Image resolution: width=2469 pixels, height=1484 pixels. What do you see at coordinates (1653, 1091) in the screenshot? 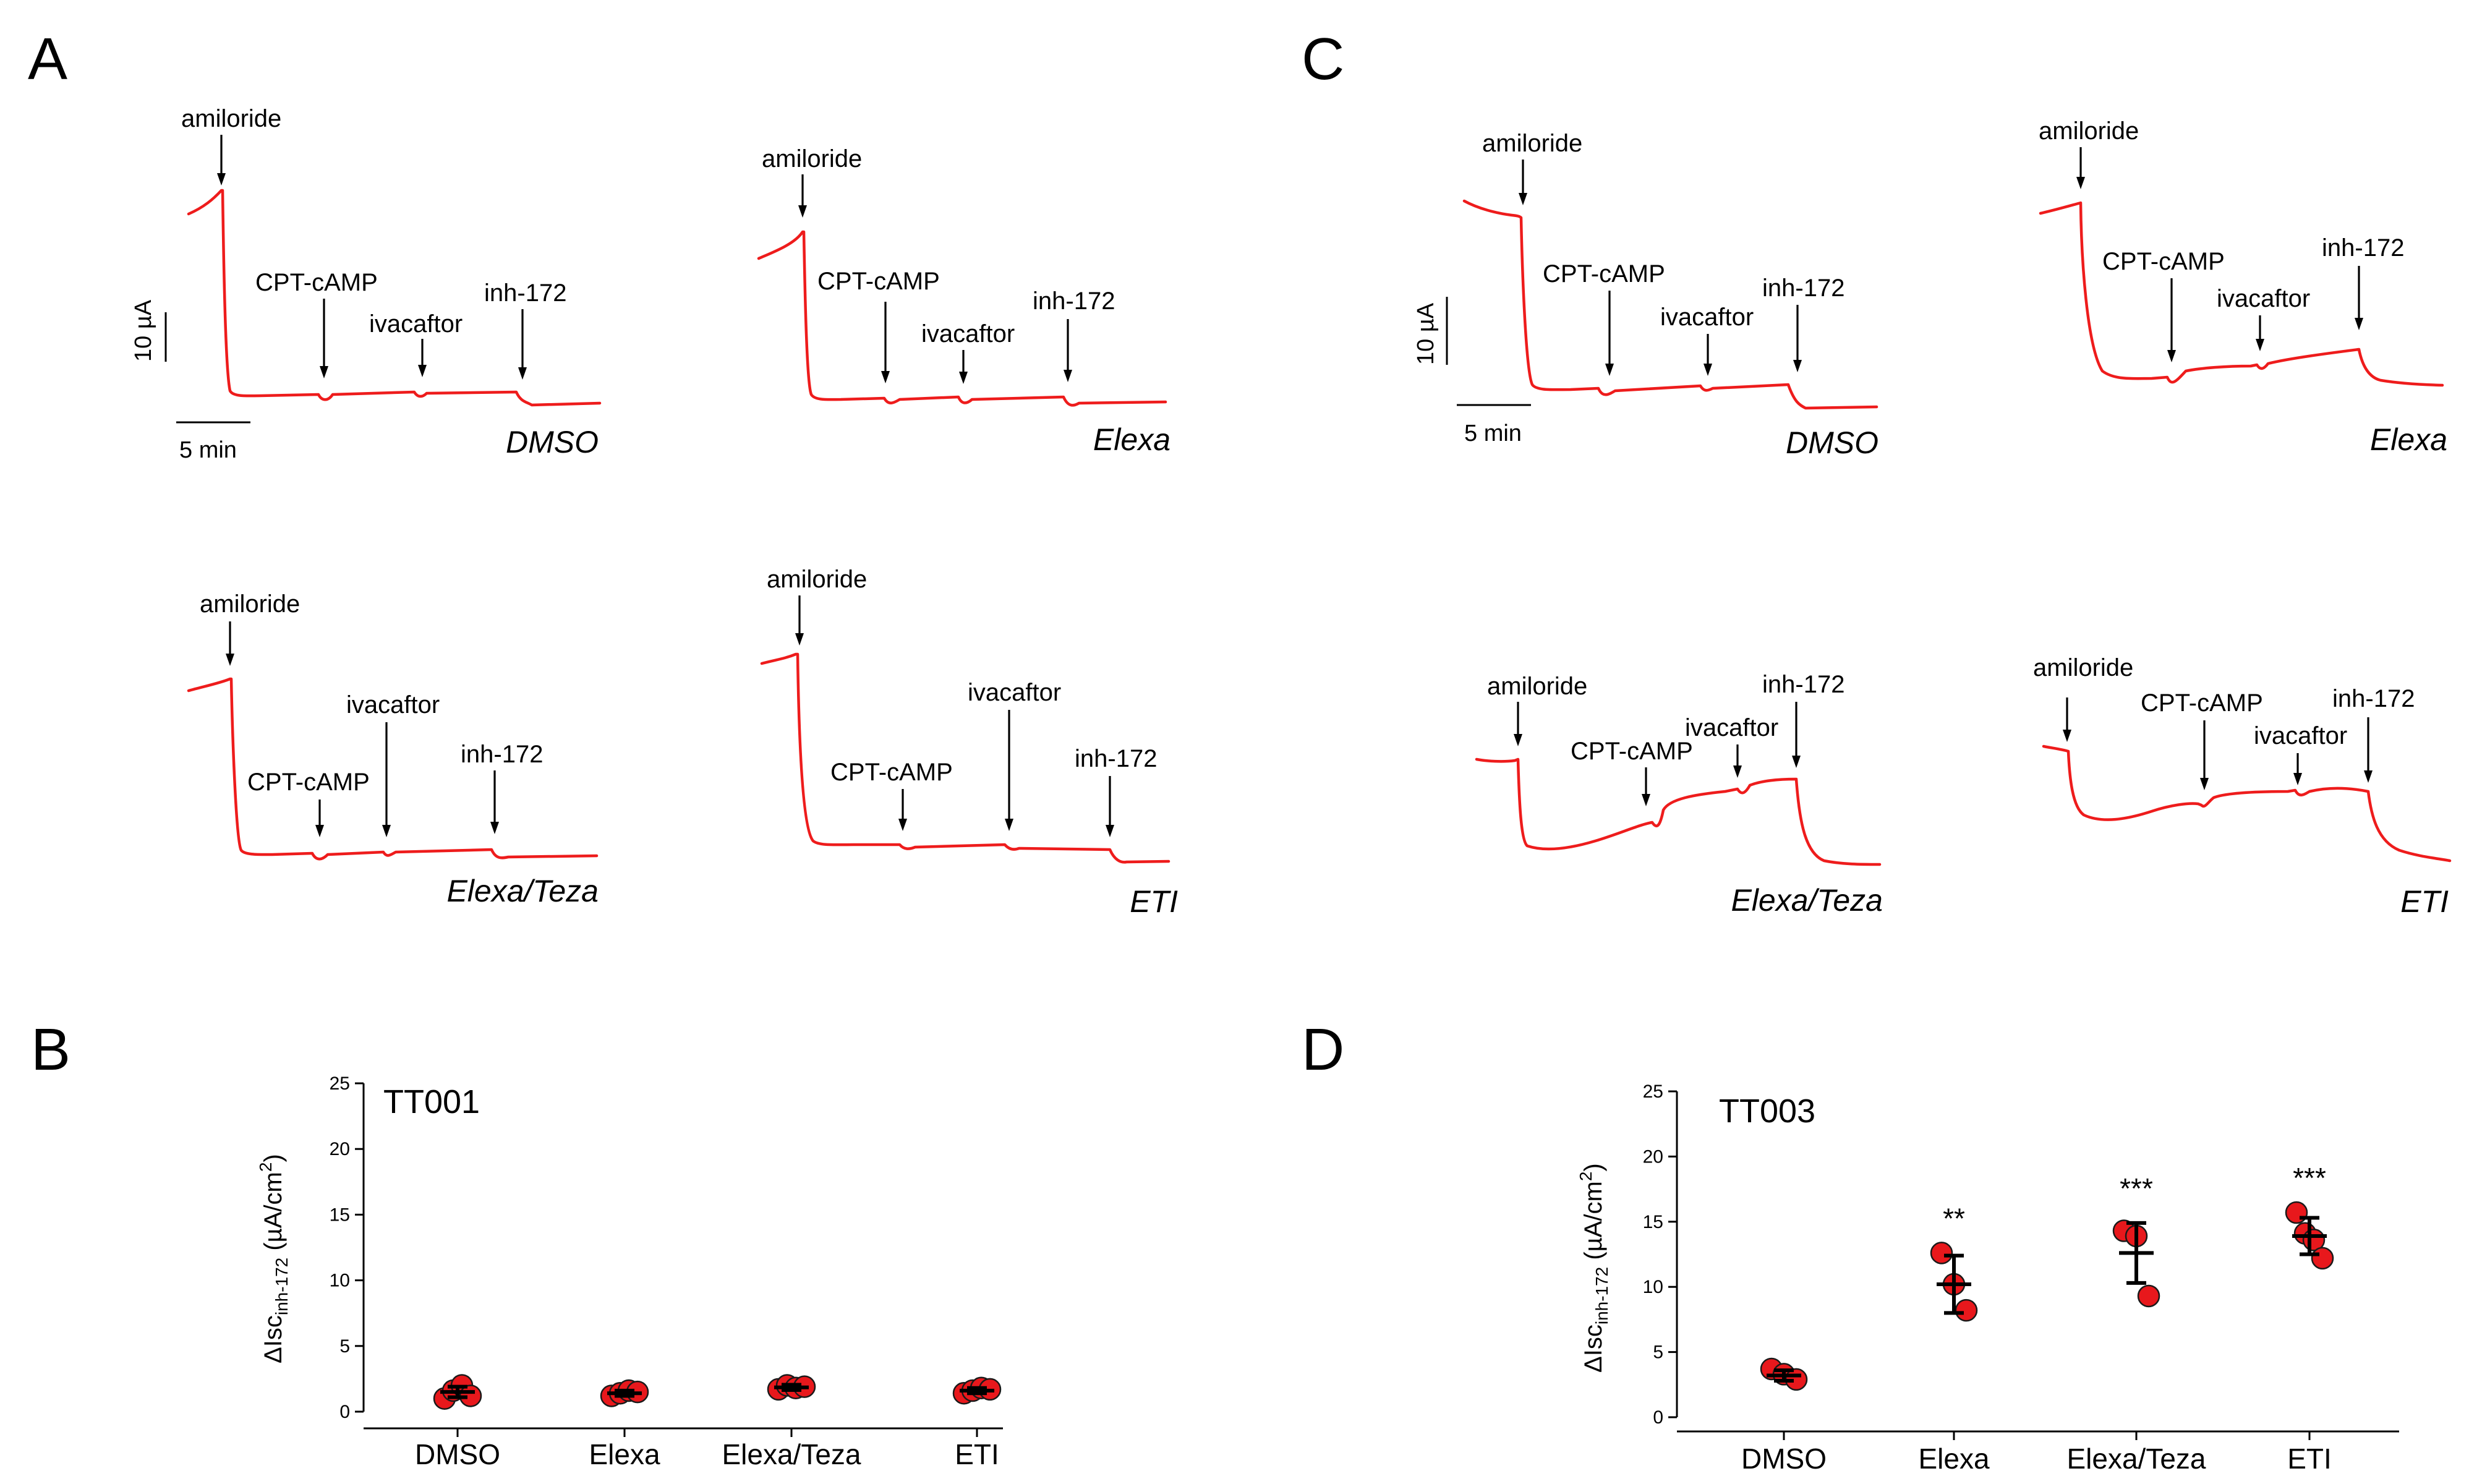
I see `plot-d-ytick-label-5: 25` at bounding box center [1653, 1091].